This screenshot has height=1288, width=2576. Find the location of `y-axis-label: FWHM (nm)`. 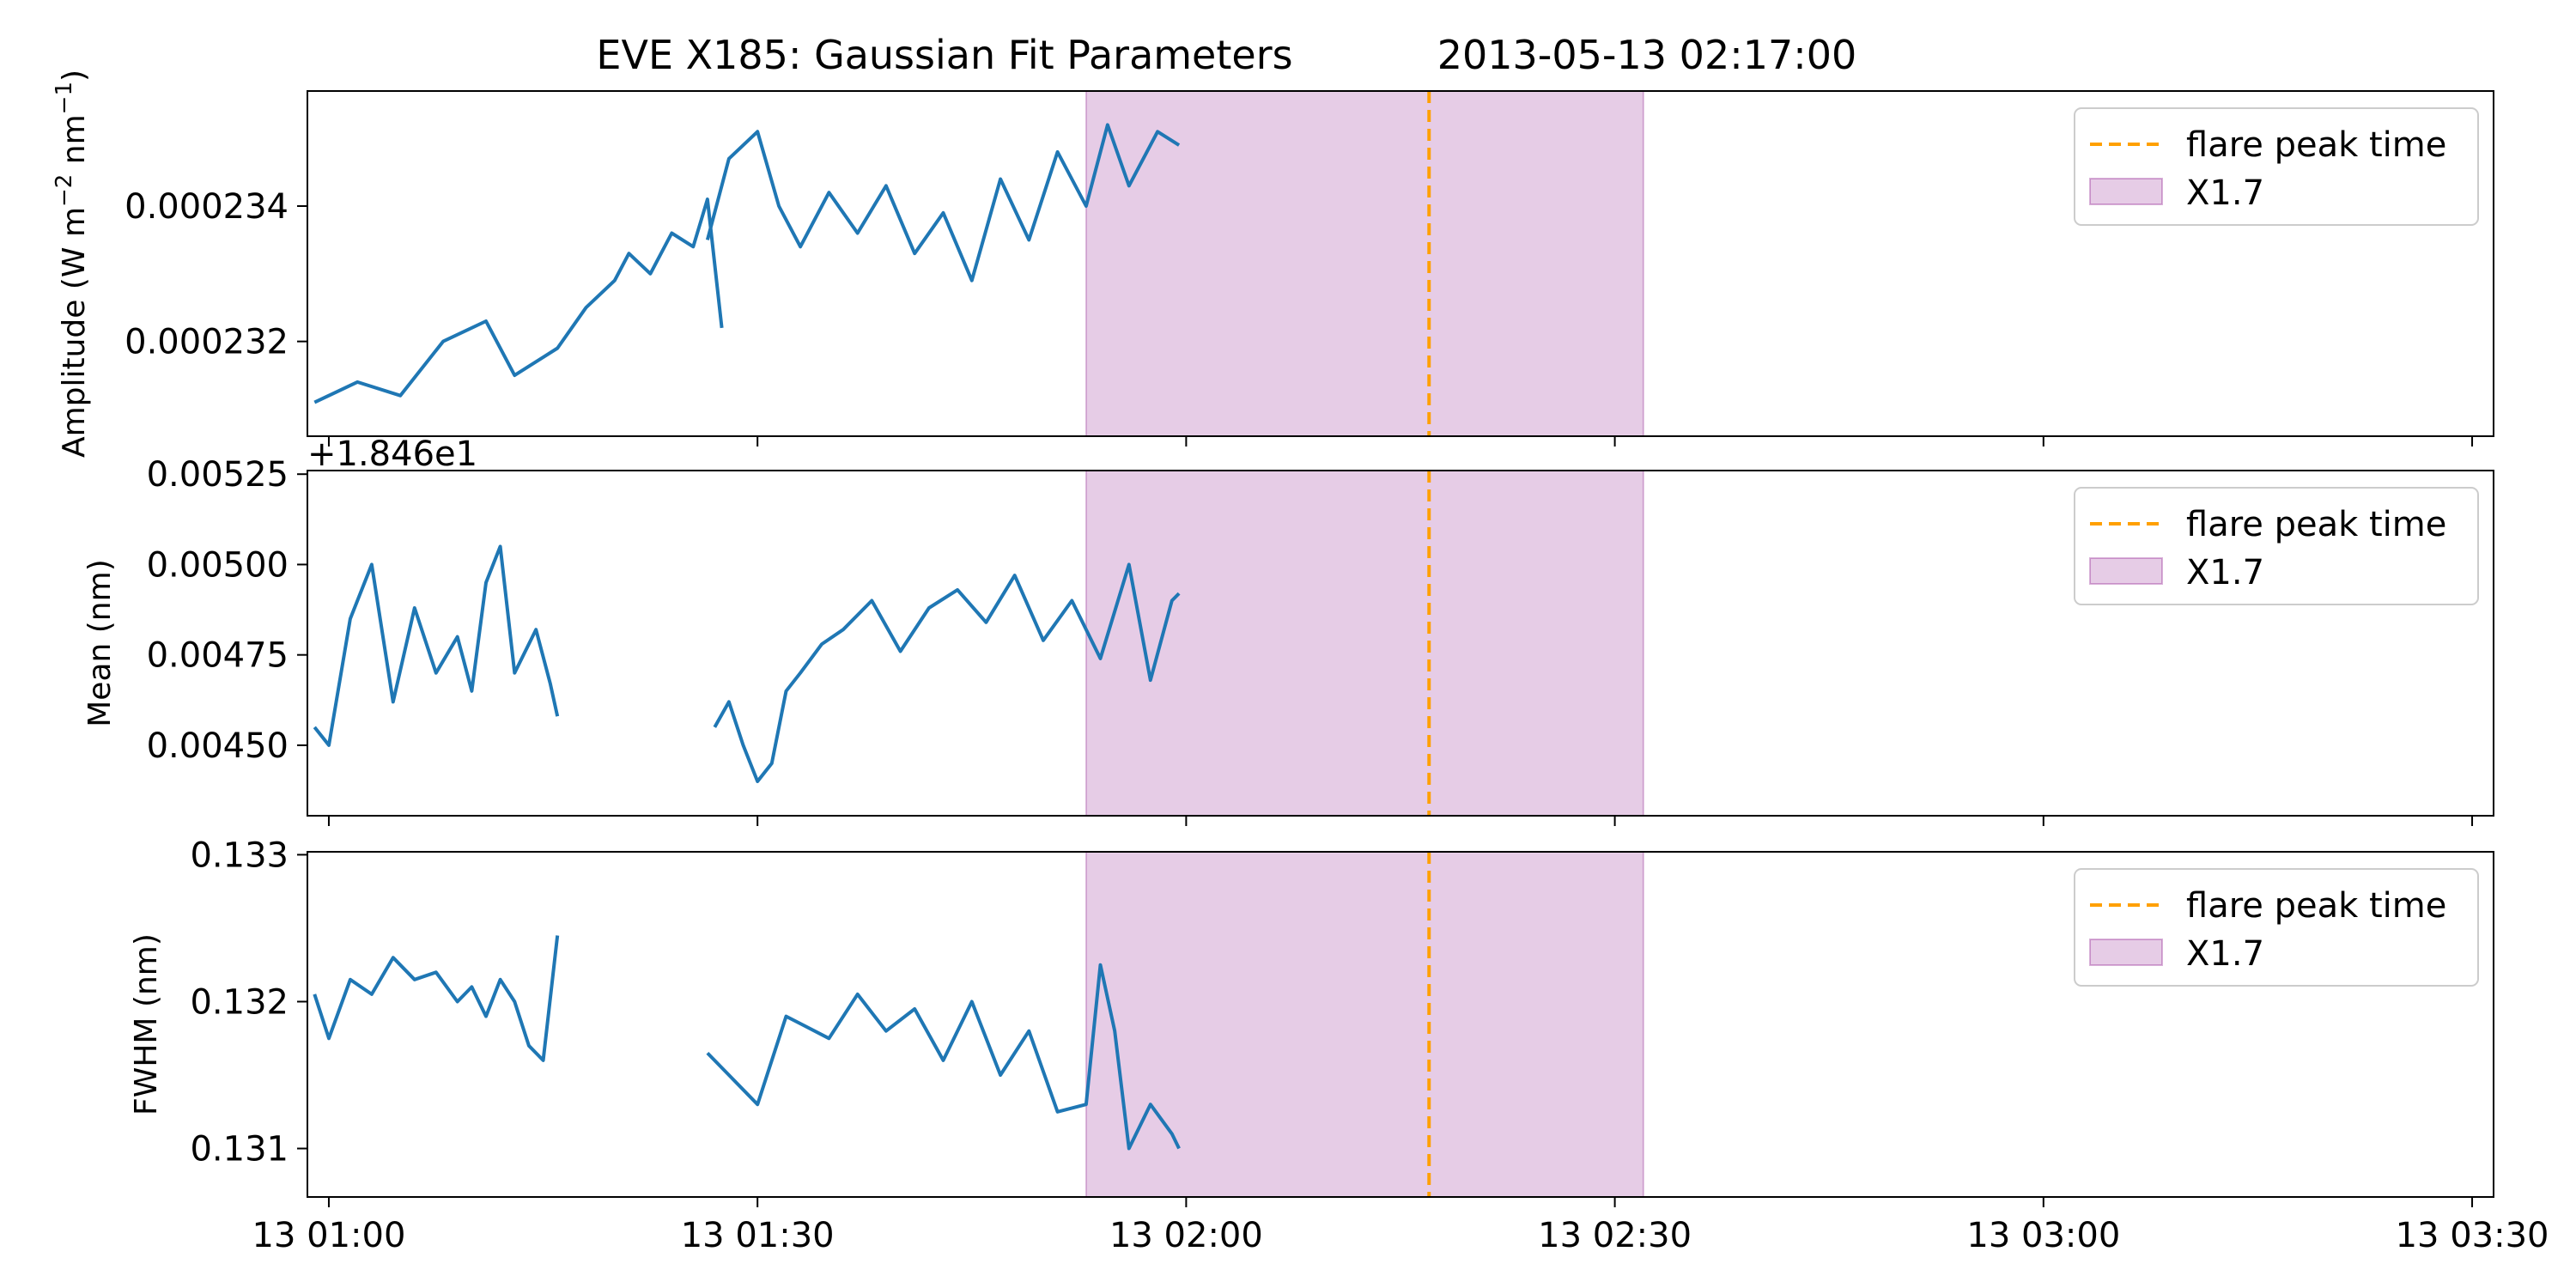

y-axis-label: FWHM (nm) is located at coordinates (146, 1024).